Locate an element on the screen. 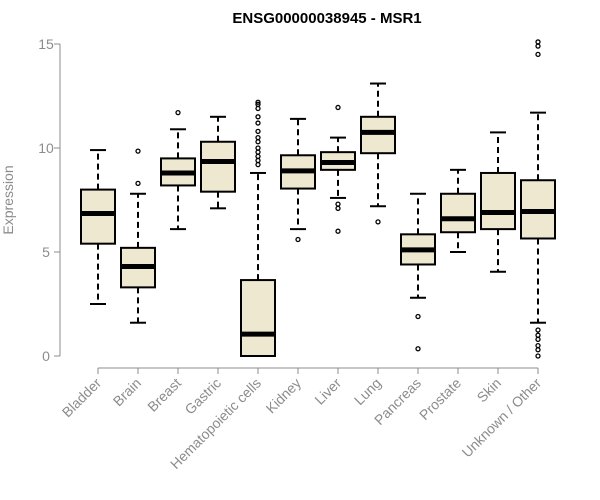 The height and width of the screenshot is (500, 600). x-tick-label: Brain is located at coordinates (127, 392).